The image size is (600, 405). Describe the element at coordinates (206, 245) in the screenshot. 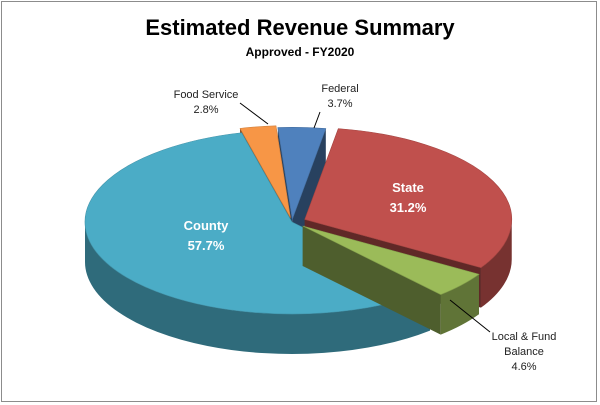

I see `label-county-value: 57.7%` at that location.